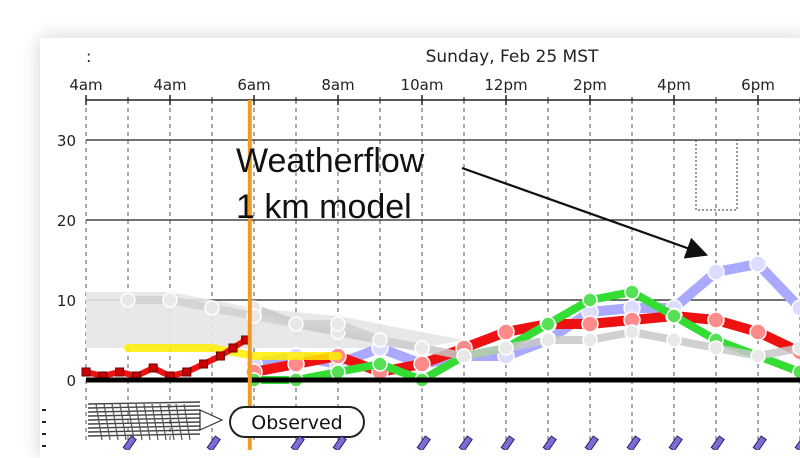 The height and width of the screenshot is (458, 800). Describe the element at coordinates (512, 57) in the screenshot. I see `chart-title: Sunday, Feb 25 MST` at that location.